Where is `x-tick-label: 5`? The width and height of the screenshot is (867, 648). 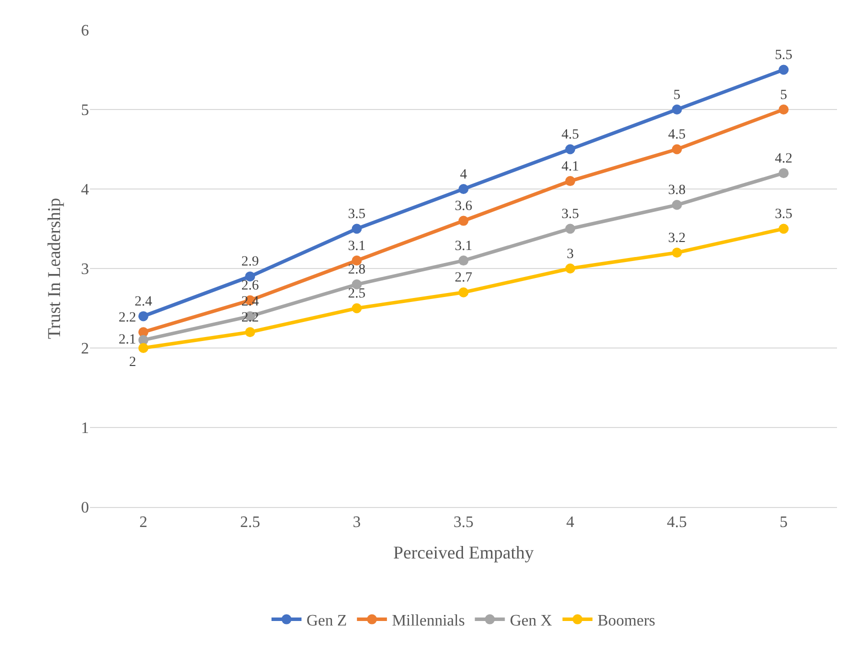 x-tick-label: 5 is located at coordinates (784, 523).